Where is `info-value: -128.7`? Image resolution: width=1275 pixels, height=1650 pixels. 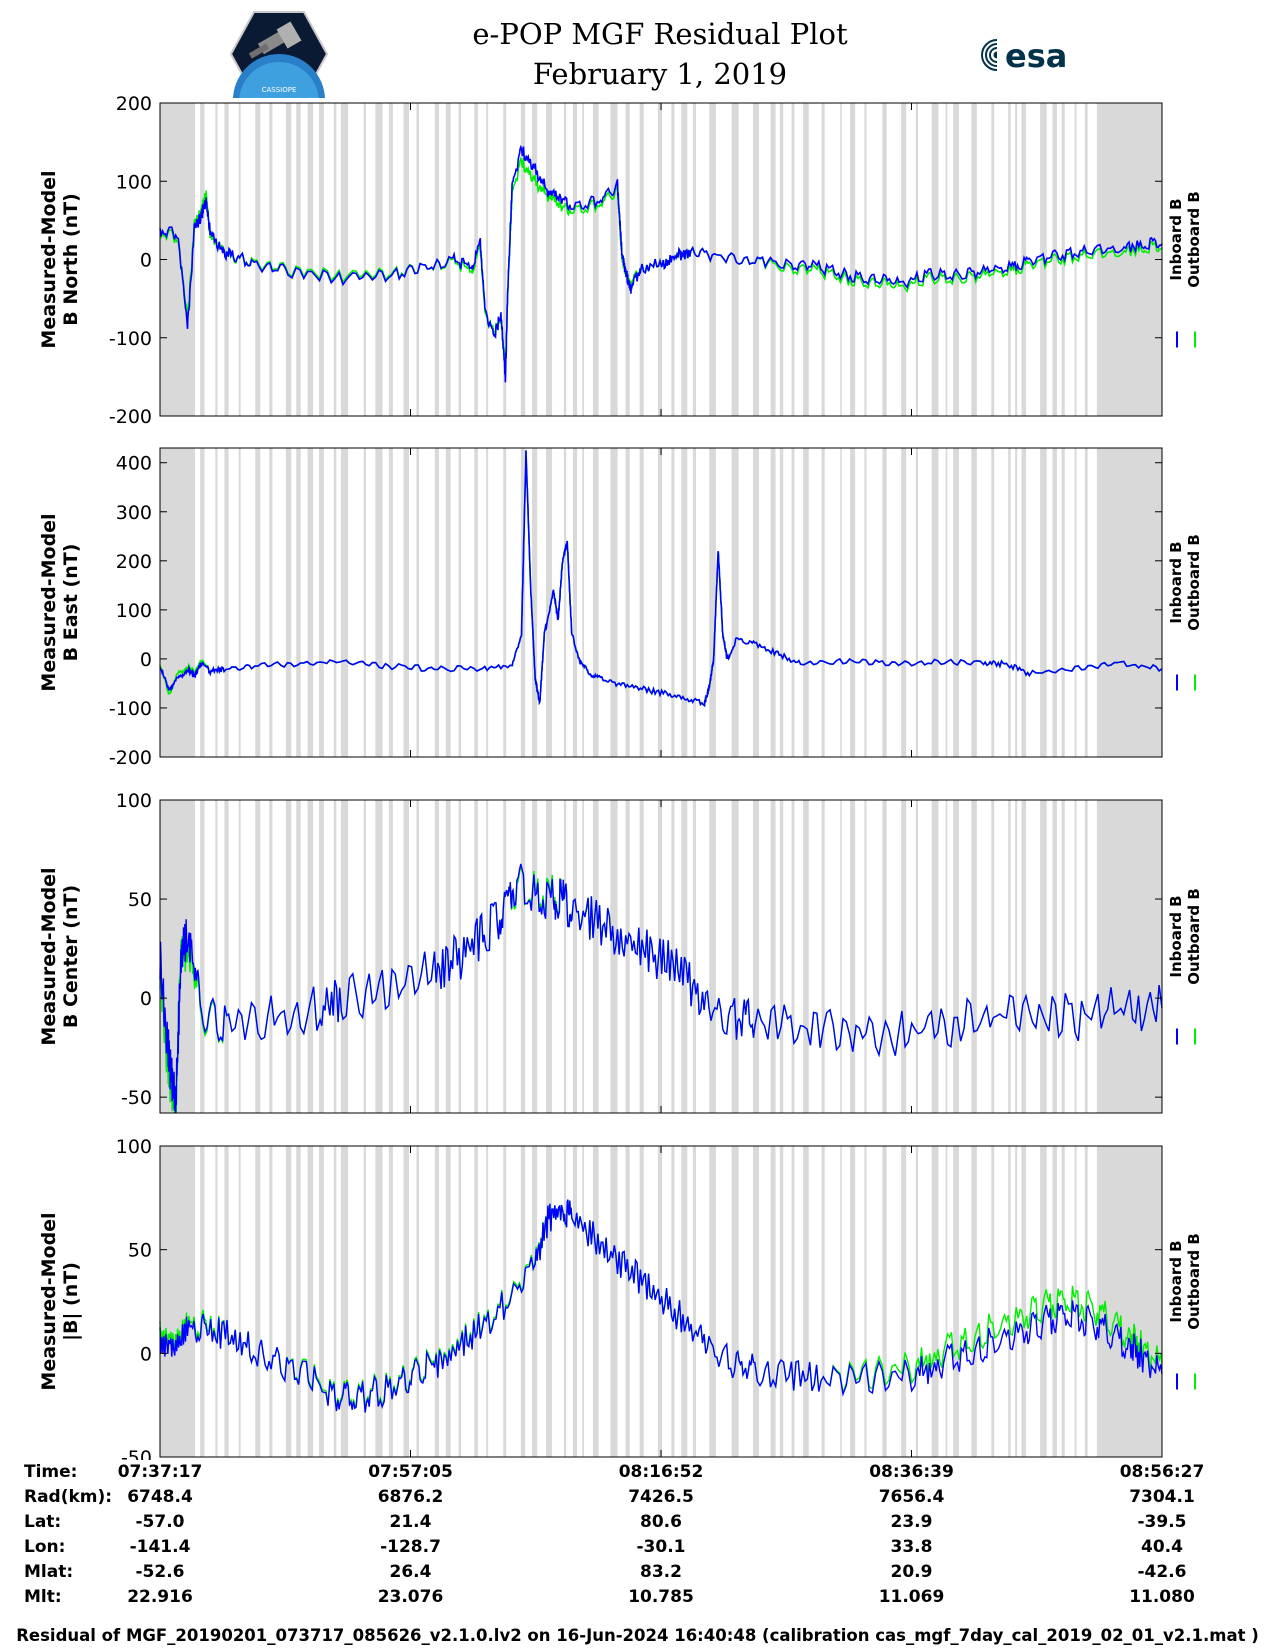
info-value: -128.7 is located at coordinates (410, 1547).